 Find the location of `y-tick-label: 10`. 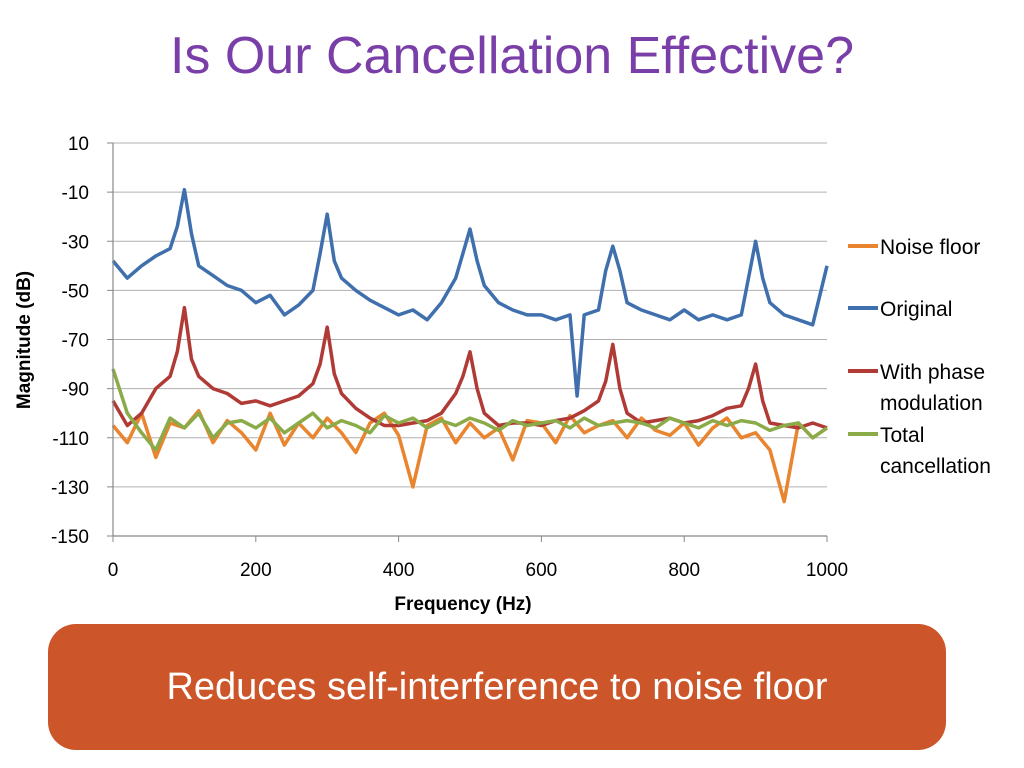

y-tick-label: 10 is located at coordinates (78, 144).